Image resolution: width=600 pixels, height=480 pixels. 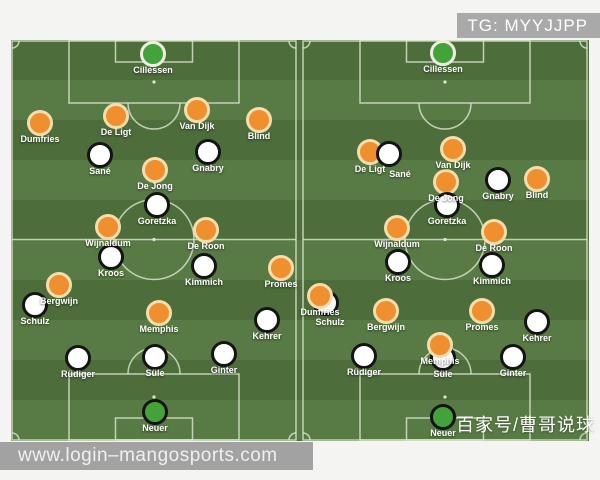 I want to click on site-watermark-text: www.login–mangosports.com, so click(x=148, y=455).